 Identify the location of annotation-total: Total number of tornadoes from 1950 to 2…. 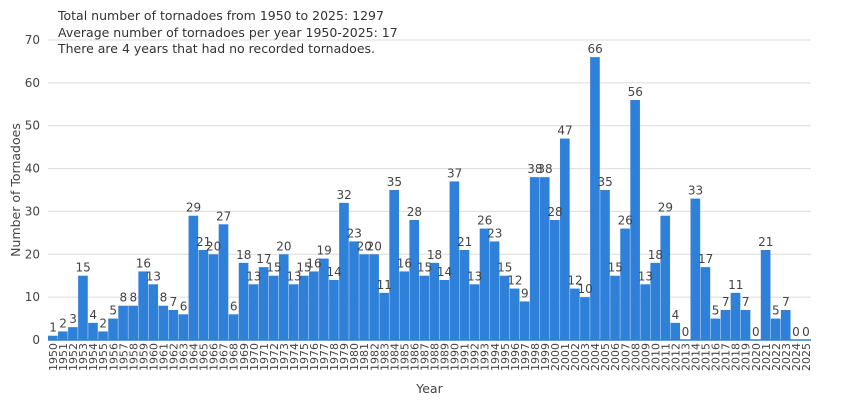
(223, 15).